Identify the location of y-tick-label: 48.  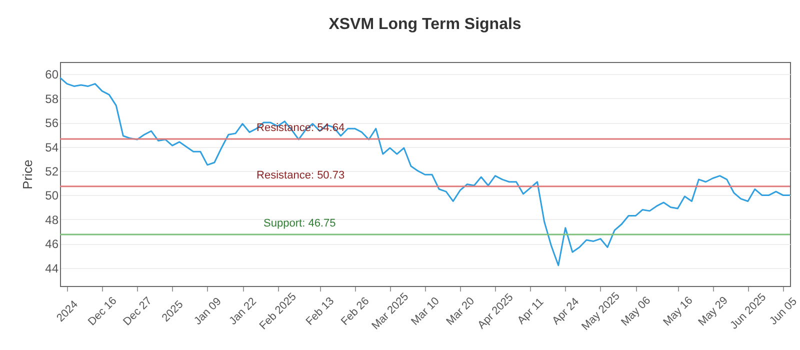
(52, 219).